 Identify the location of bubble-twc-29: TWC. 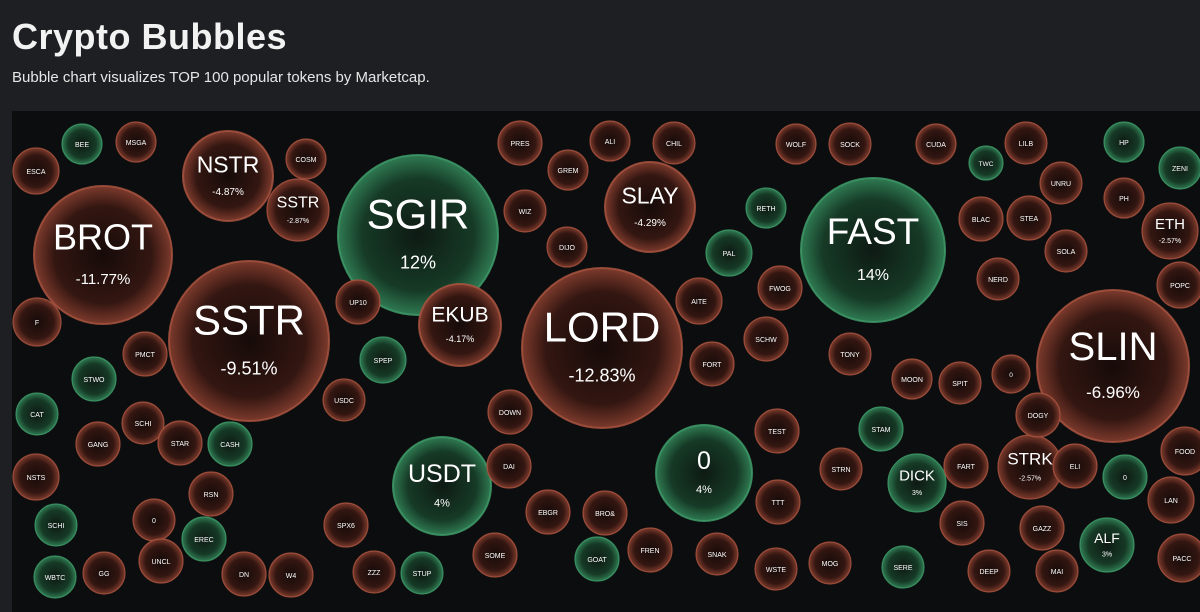
(986, 163).